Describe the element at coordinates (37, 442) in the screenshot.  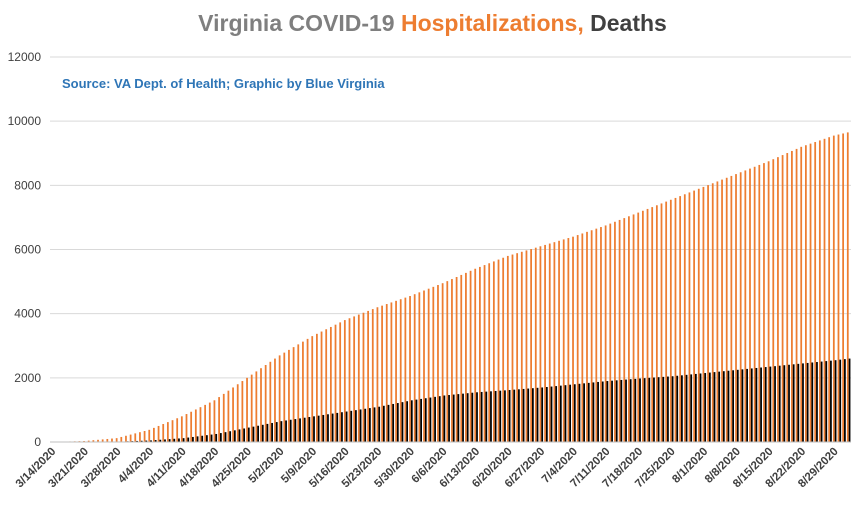
I see `y-tick-label: 0` at that location.